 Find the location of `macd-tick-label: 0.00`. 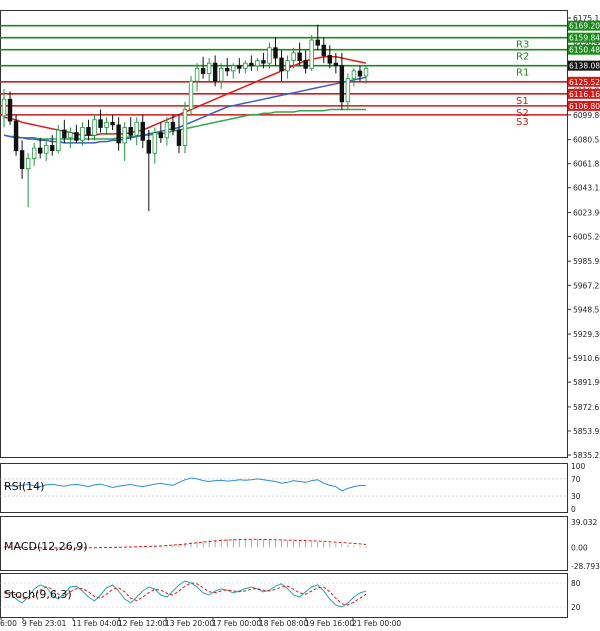

macd-tick-label: 0.00 is located at coordinates (579, 547).